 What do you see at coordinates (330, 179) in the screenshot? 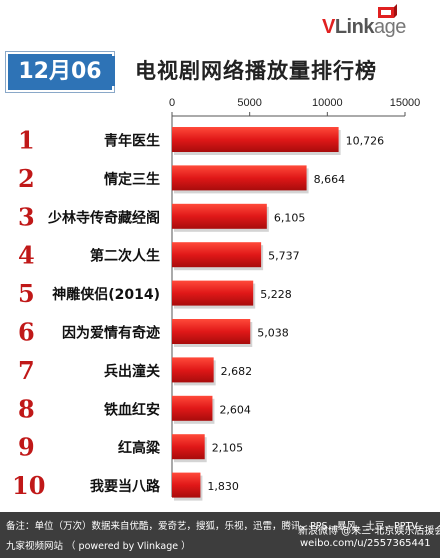
I see `value-label: 8,664` at bounding box center [330, 179].